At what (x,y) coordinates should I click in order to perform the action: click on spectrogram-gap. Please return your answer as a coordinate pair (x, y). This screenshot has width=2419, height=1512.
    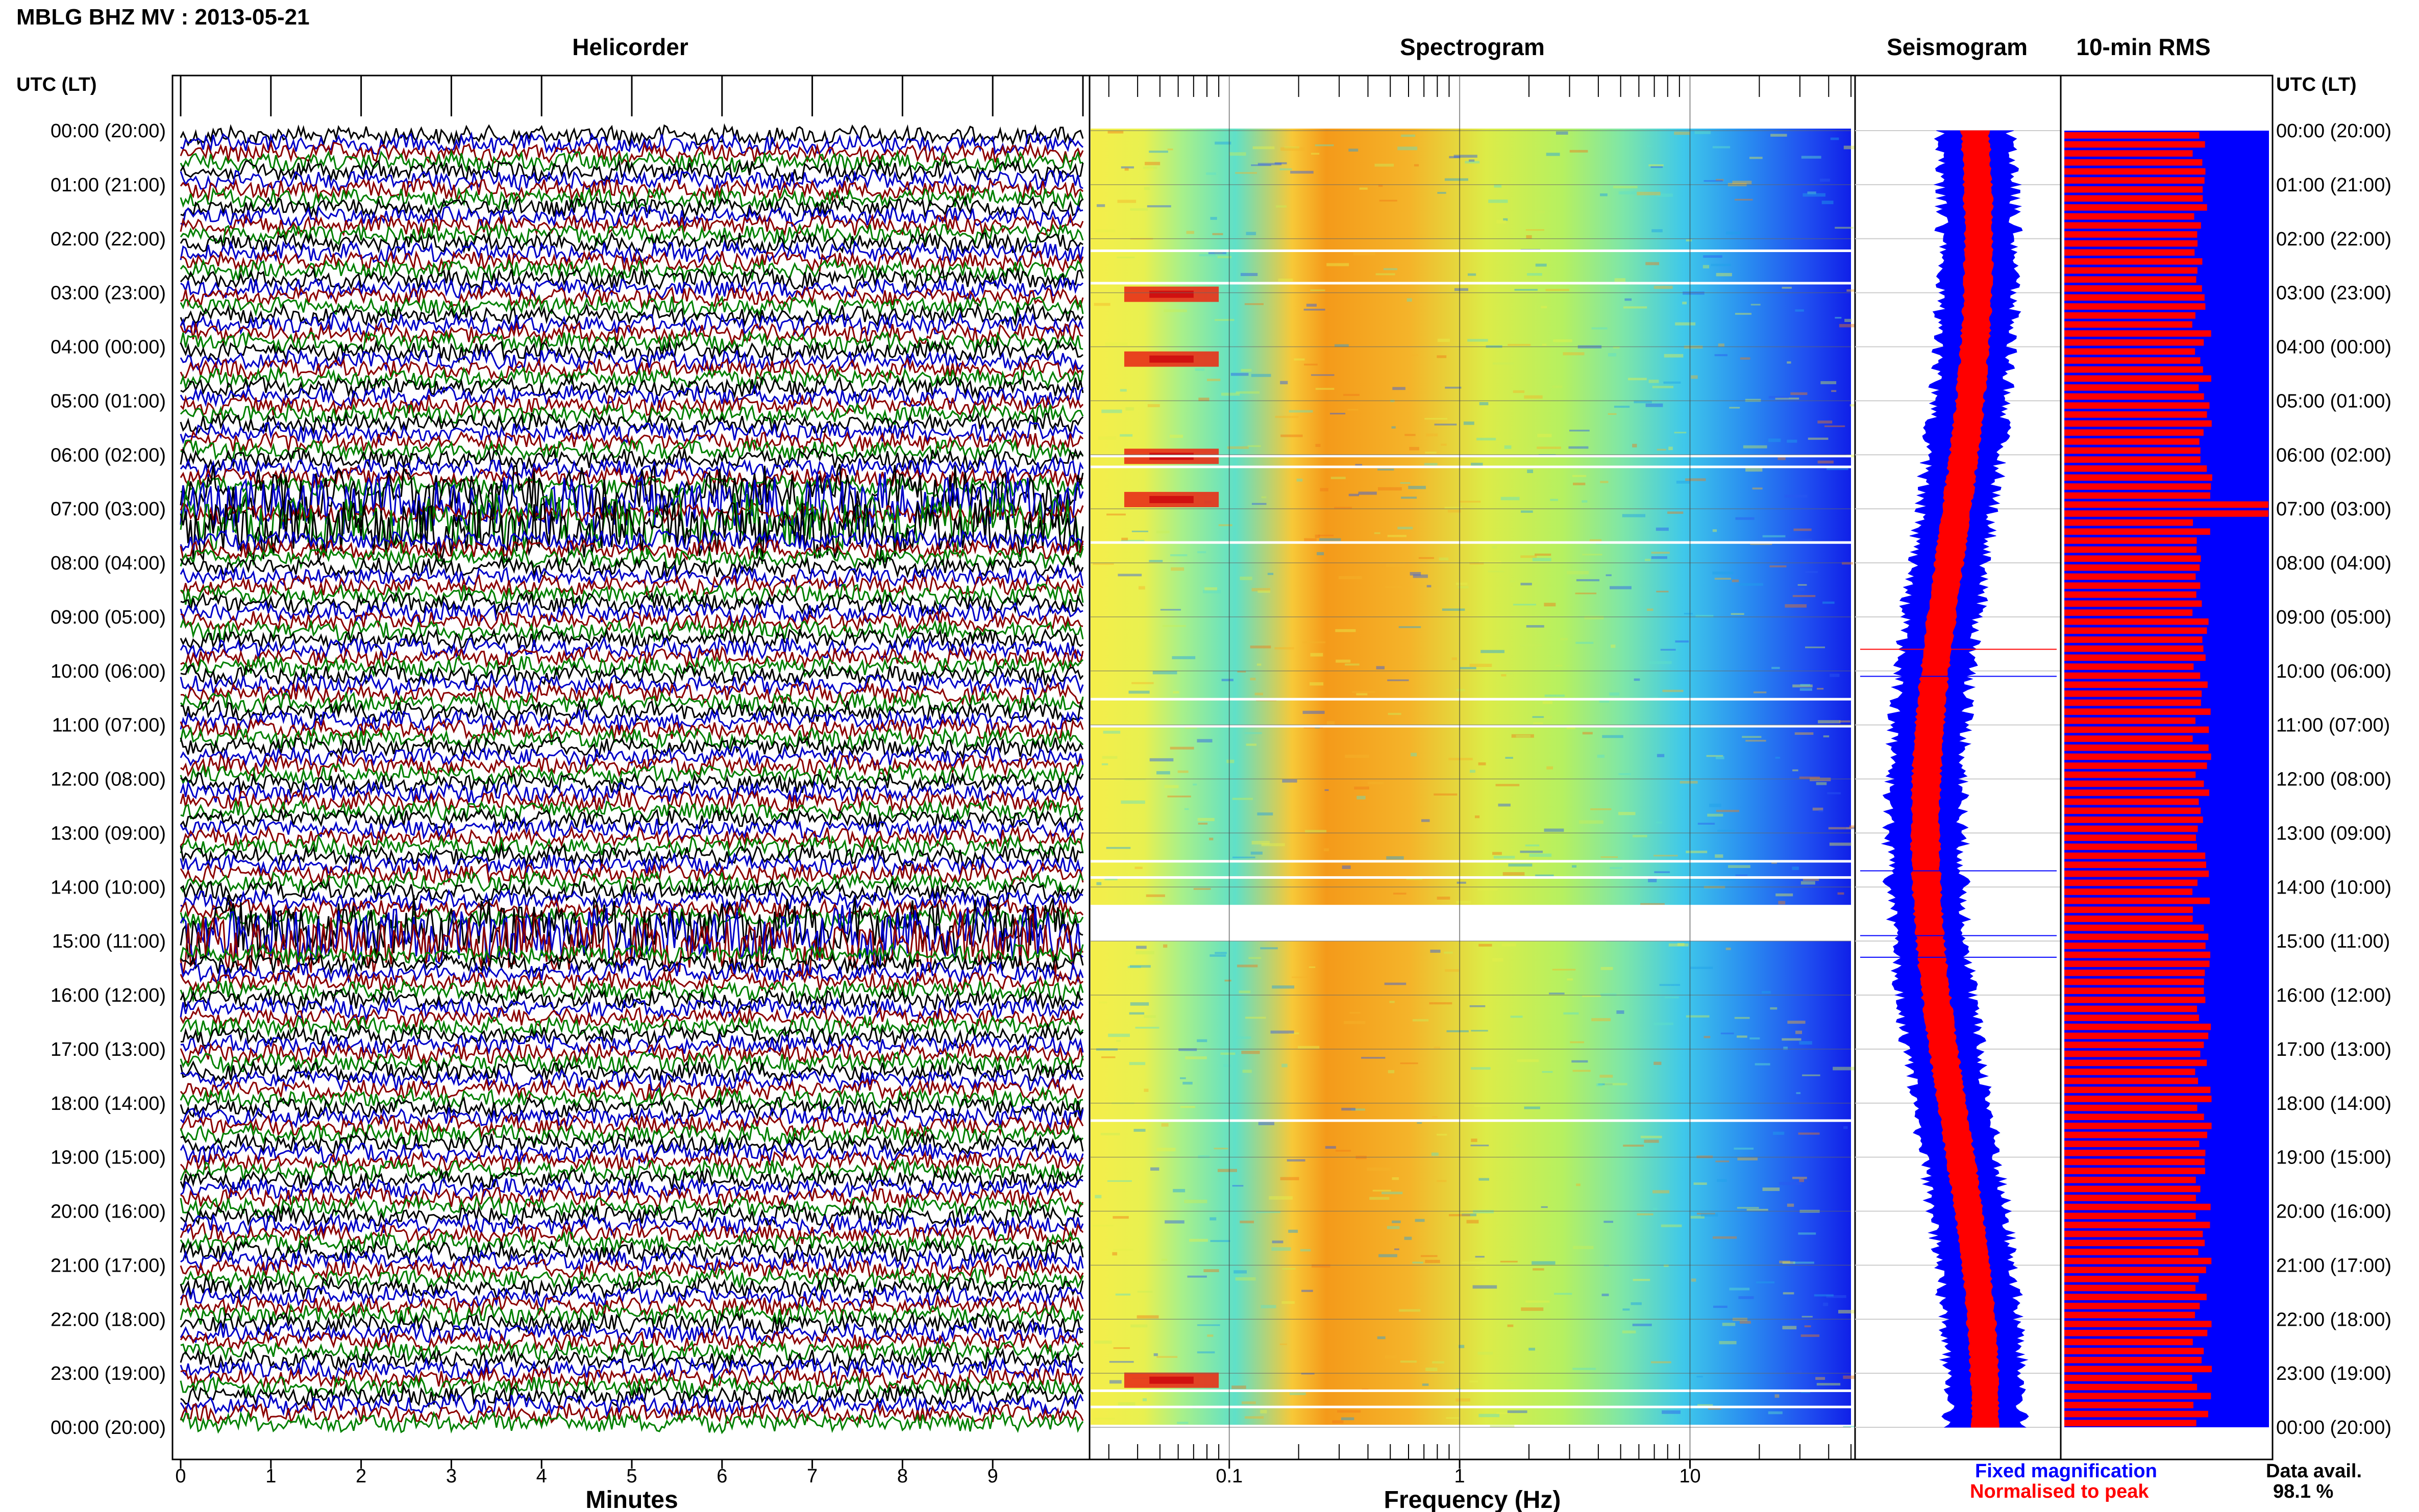
    Looking at the image, I should click on (1473, 923).